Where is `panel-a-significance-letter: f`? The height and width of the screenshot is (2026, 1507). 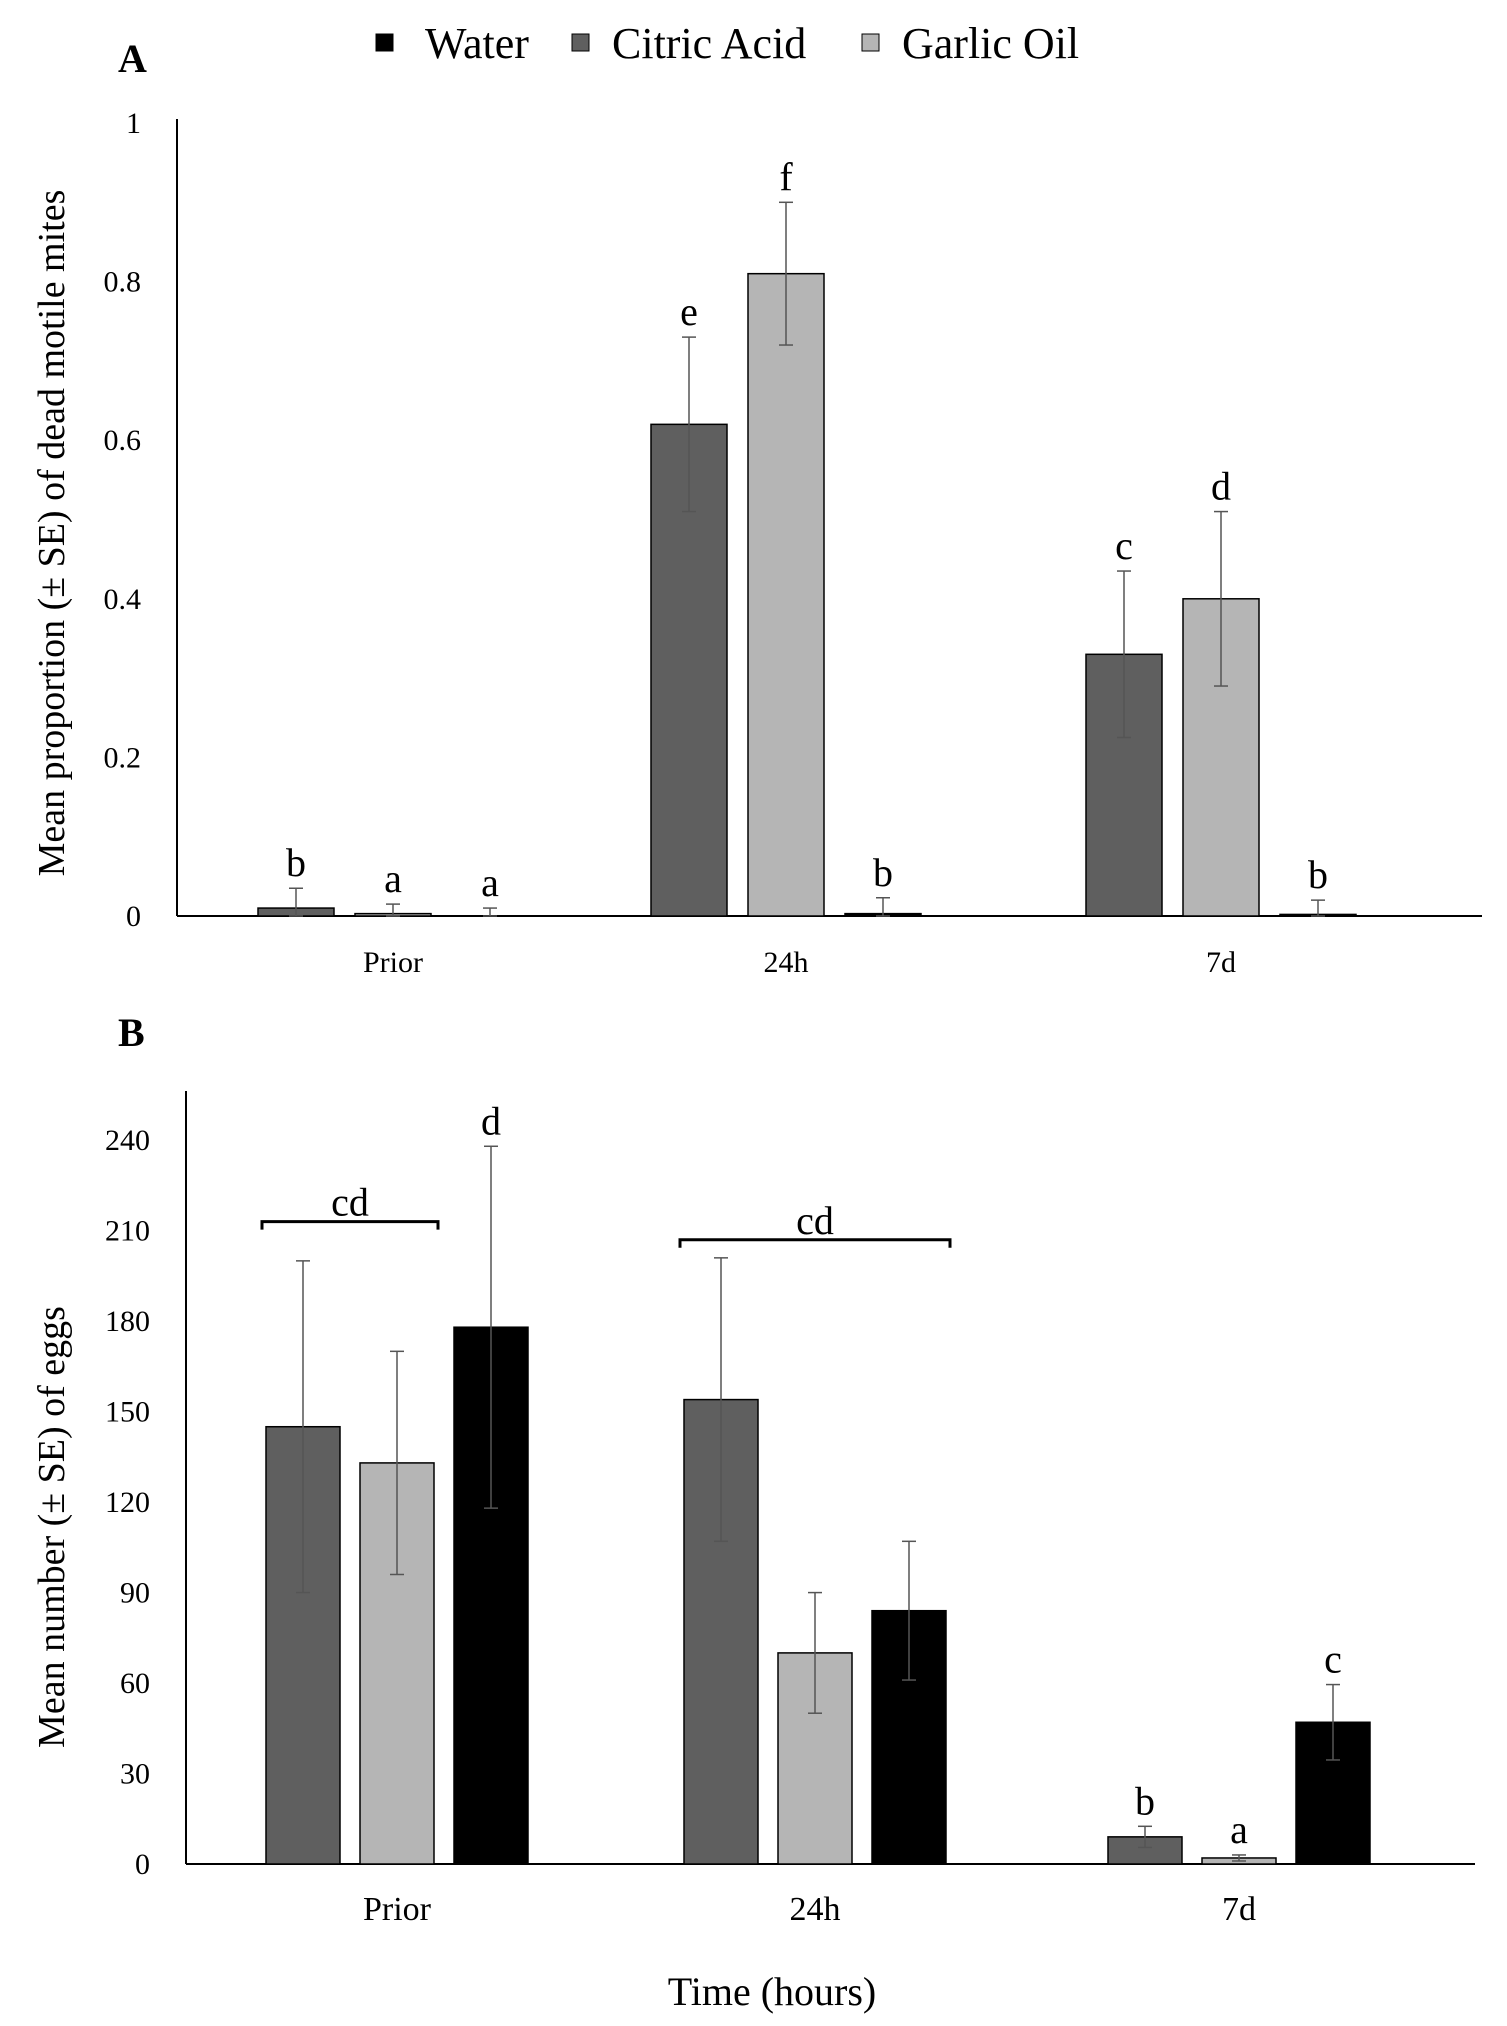 panel-a-significance-letter: f is located at coordinates (786, 176).